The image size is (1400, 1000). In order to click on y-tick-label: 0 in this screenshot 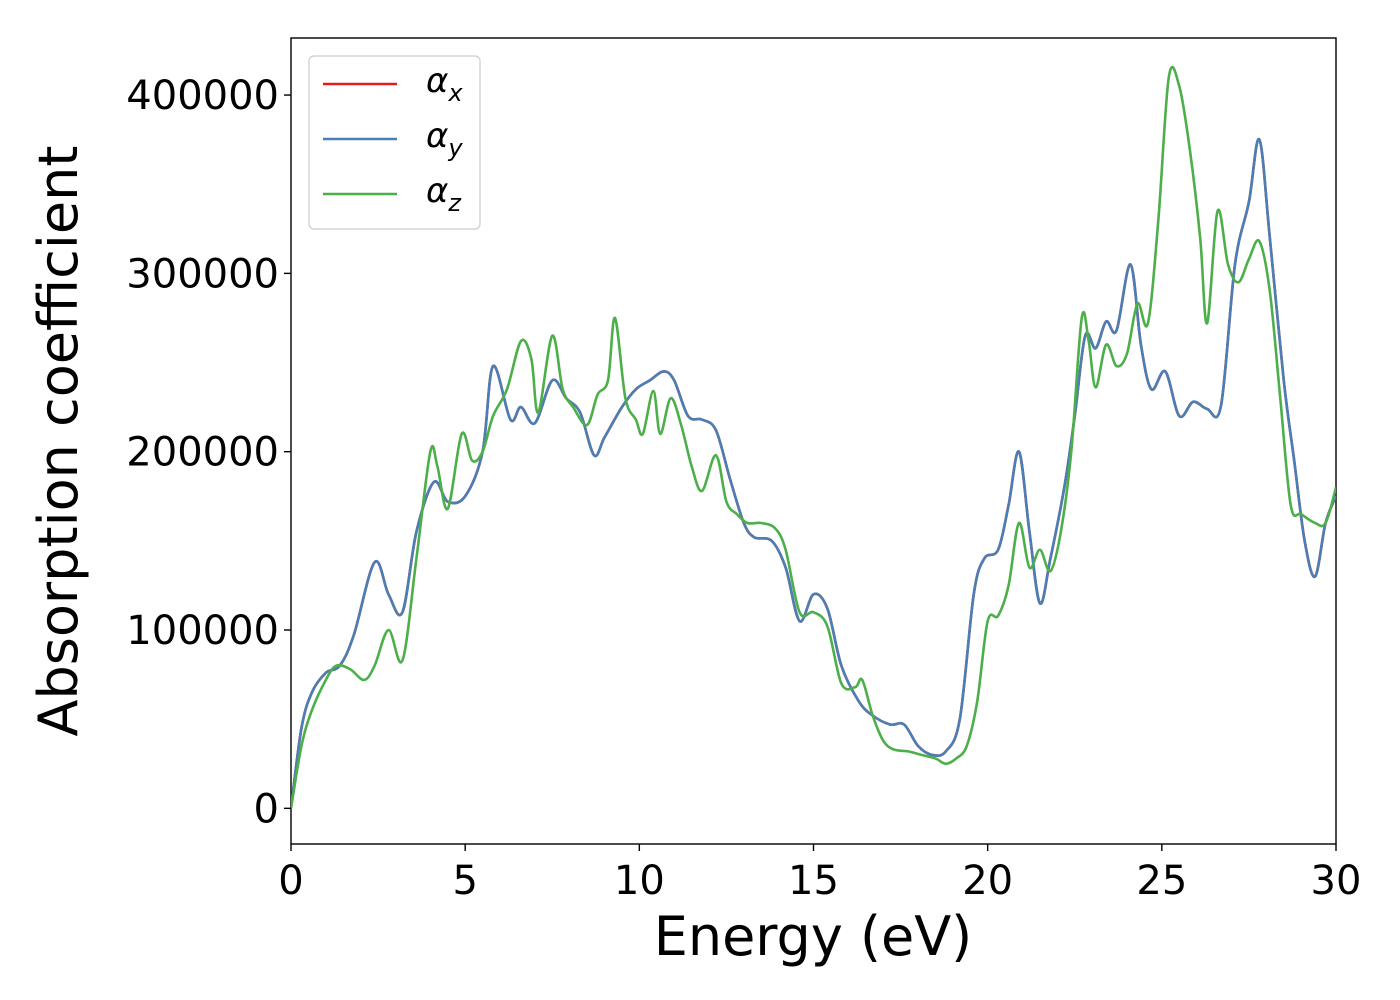, I will do `click(266, 809)`.